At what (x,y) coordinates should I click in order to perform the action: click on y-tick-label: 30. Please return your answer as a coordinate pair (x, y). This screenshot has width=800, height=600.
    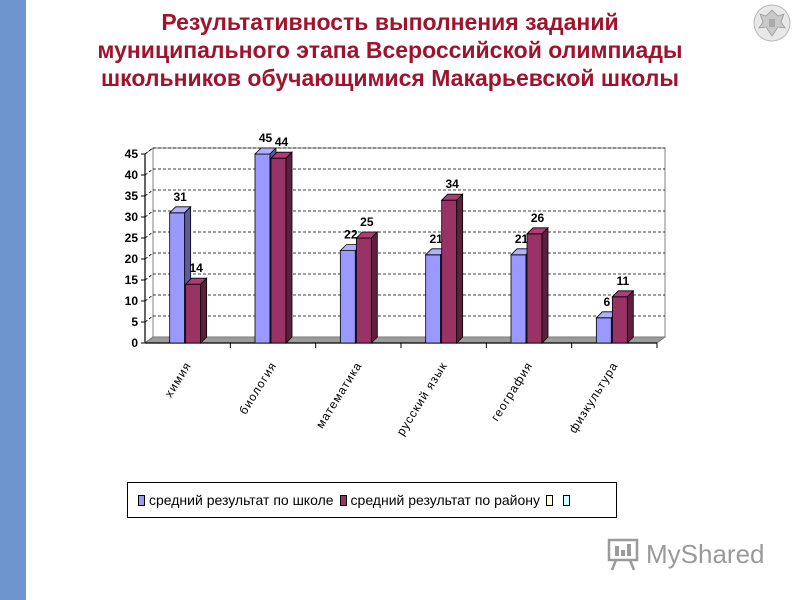
    Looking at the image, I should click on (132, 217).